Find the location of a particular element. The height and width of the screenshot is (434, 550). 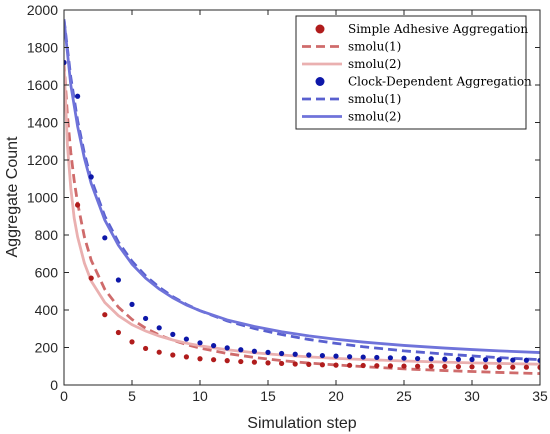

y-axis-label: Aggregate Count is located at coordinates (12, 197).